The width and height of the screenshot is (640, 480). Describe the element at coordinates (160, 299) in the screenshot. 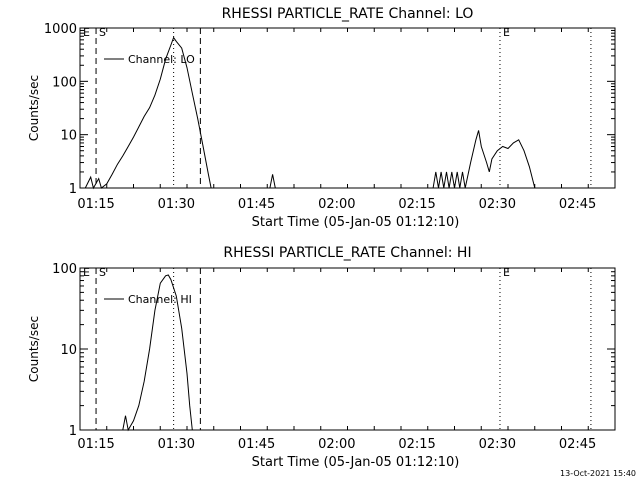

I see `legend-label: Channel: HI` at that location.